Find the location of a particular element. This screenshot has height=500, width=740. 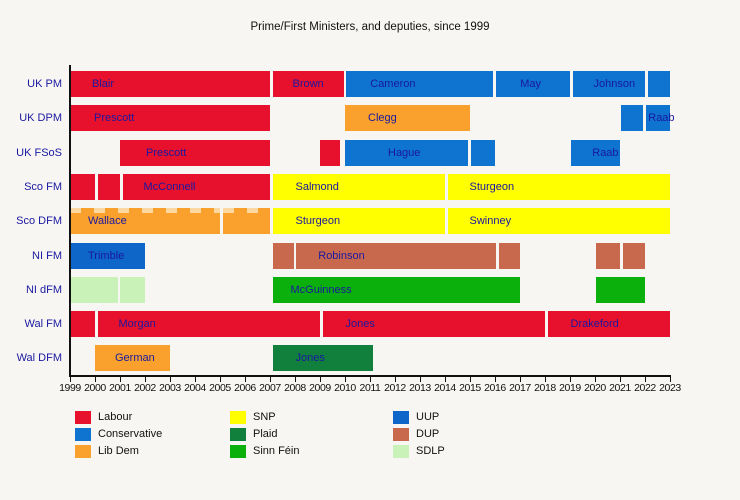

tick-2016 is located at coordinates (495, 379).